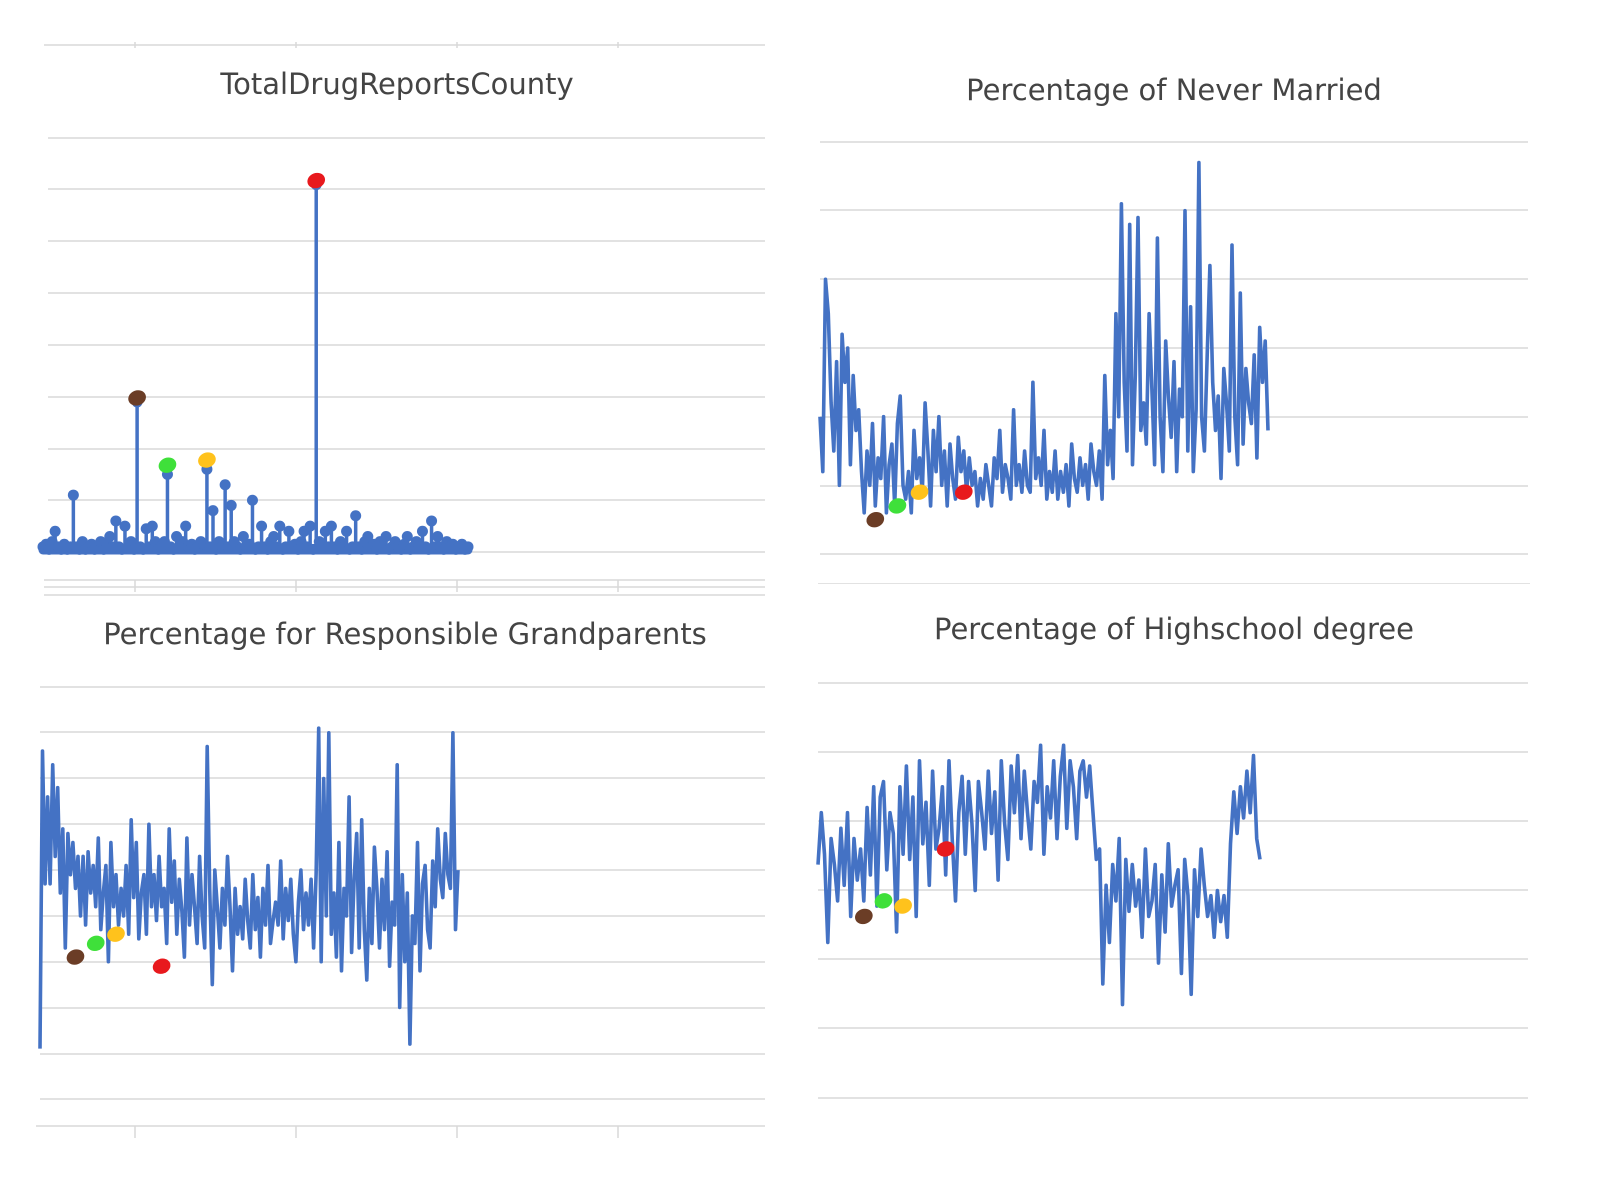 This screenshot has width=1600, height=1200. What do you see at coordinates (1174, 583) in the screenshot?
I see `panel-divider` at bounding box center [1174, 583].